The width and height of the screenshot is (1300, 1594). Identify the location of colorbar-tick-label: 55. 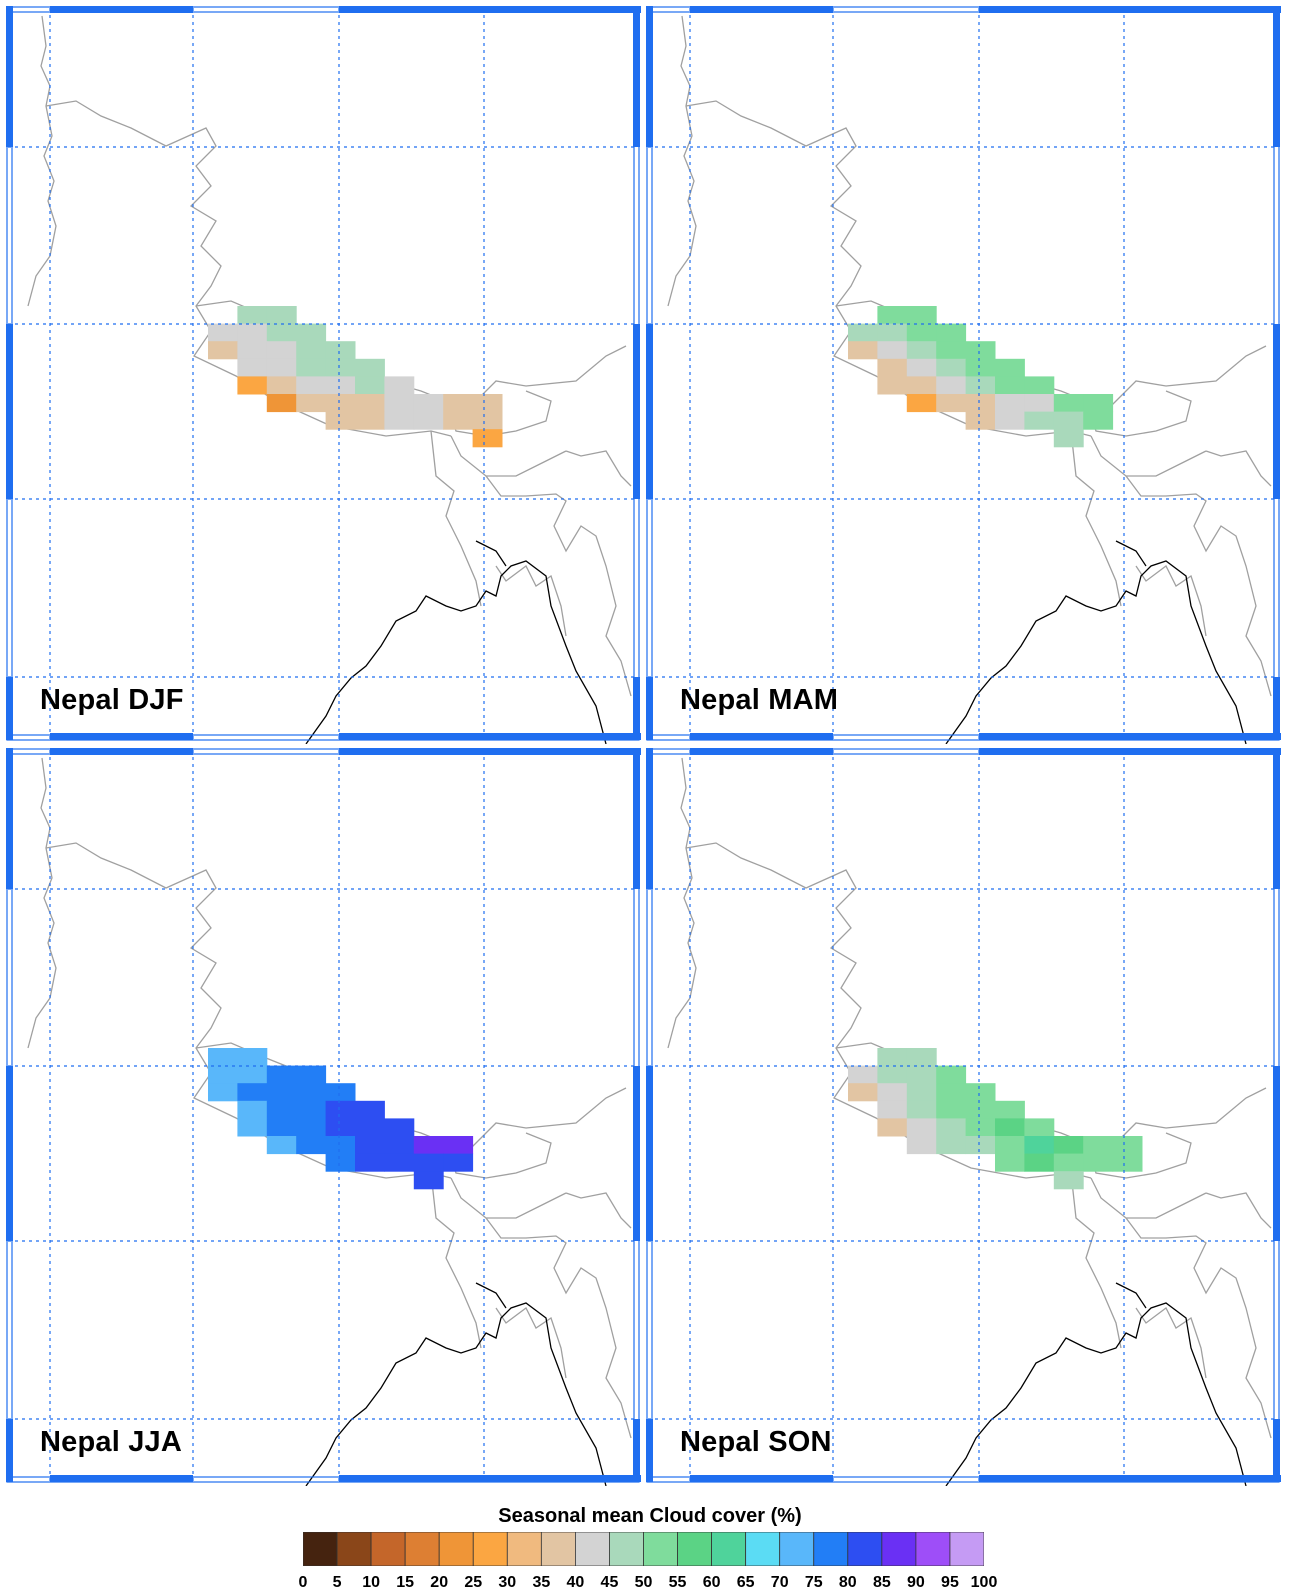
(677, 1582).